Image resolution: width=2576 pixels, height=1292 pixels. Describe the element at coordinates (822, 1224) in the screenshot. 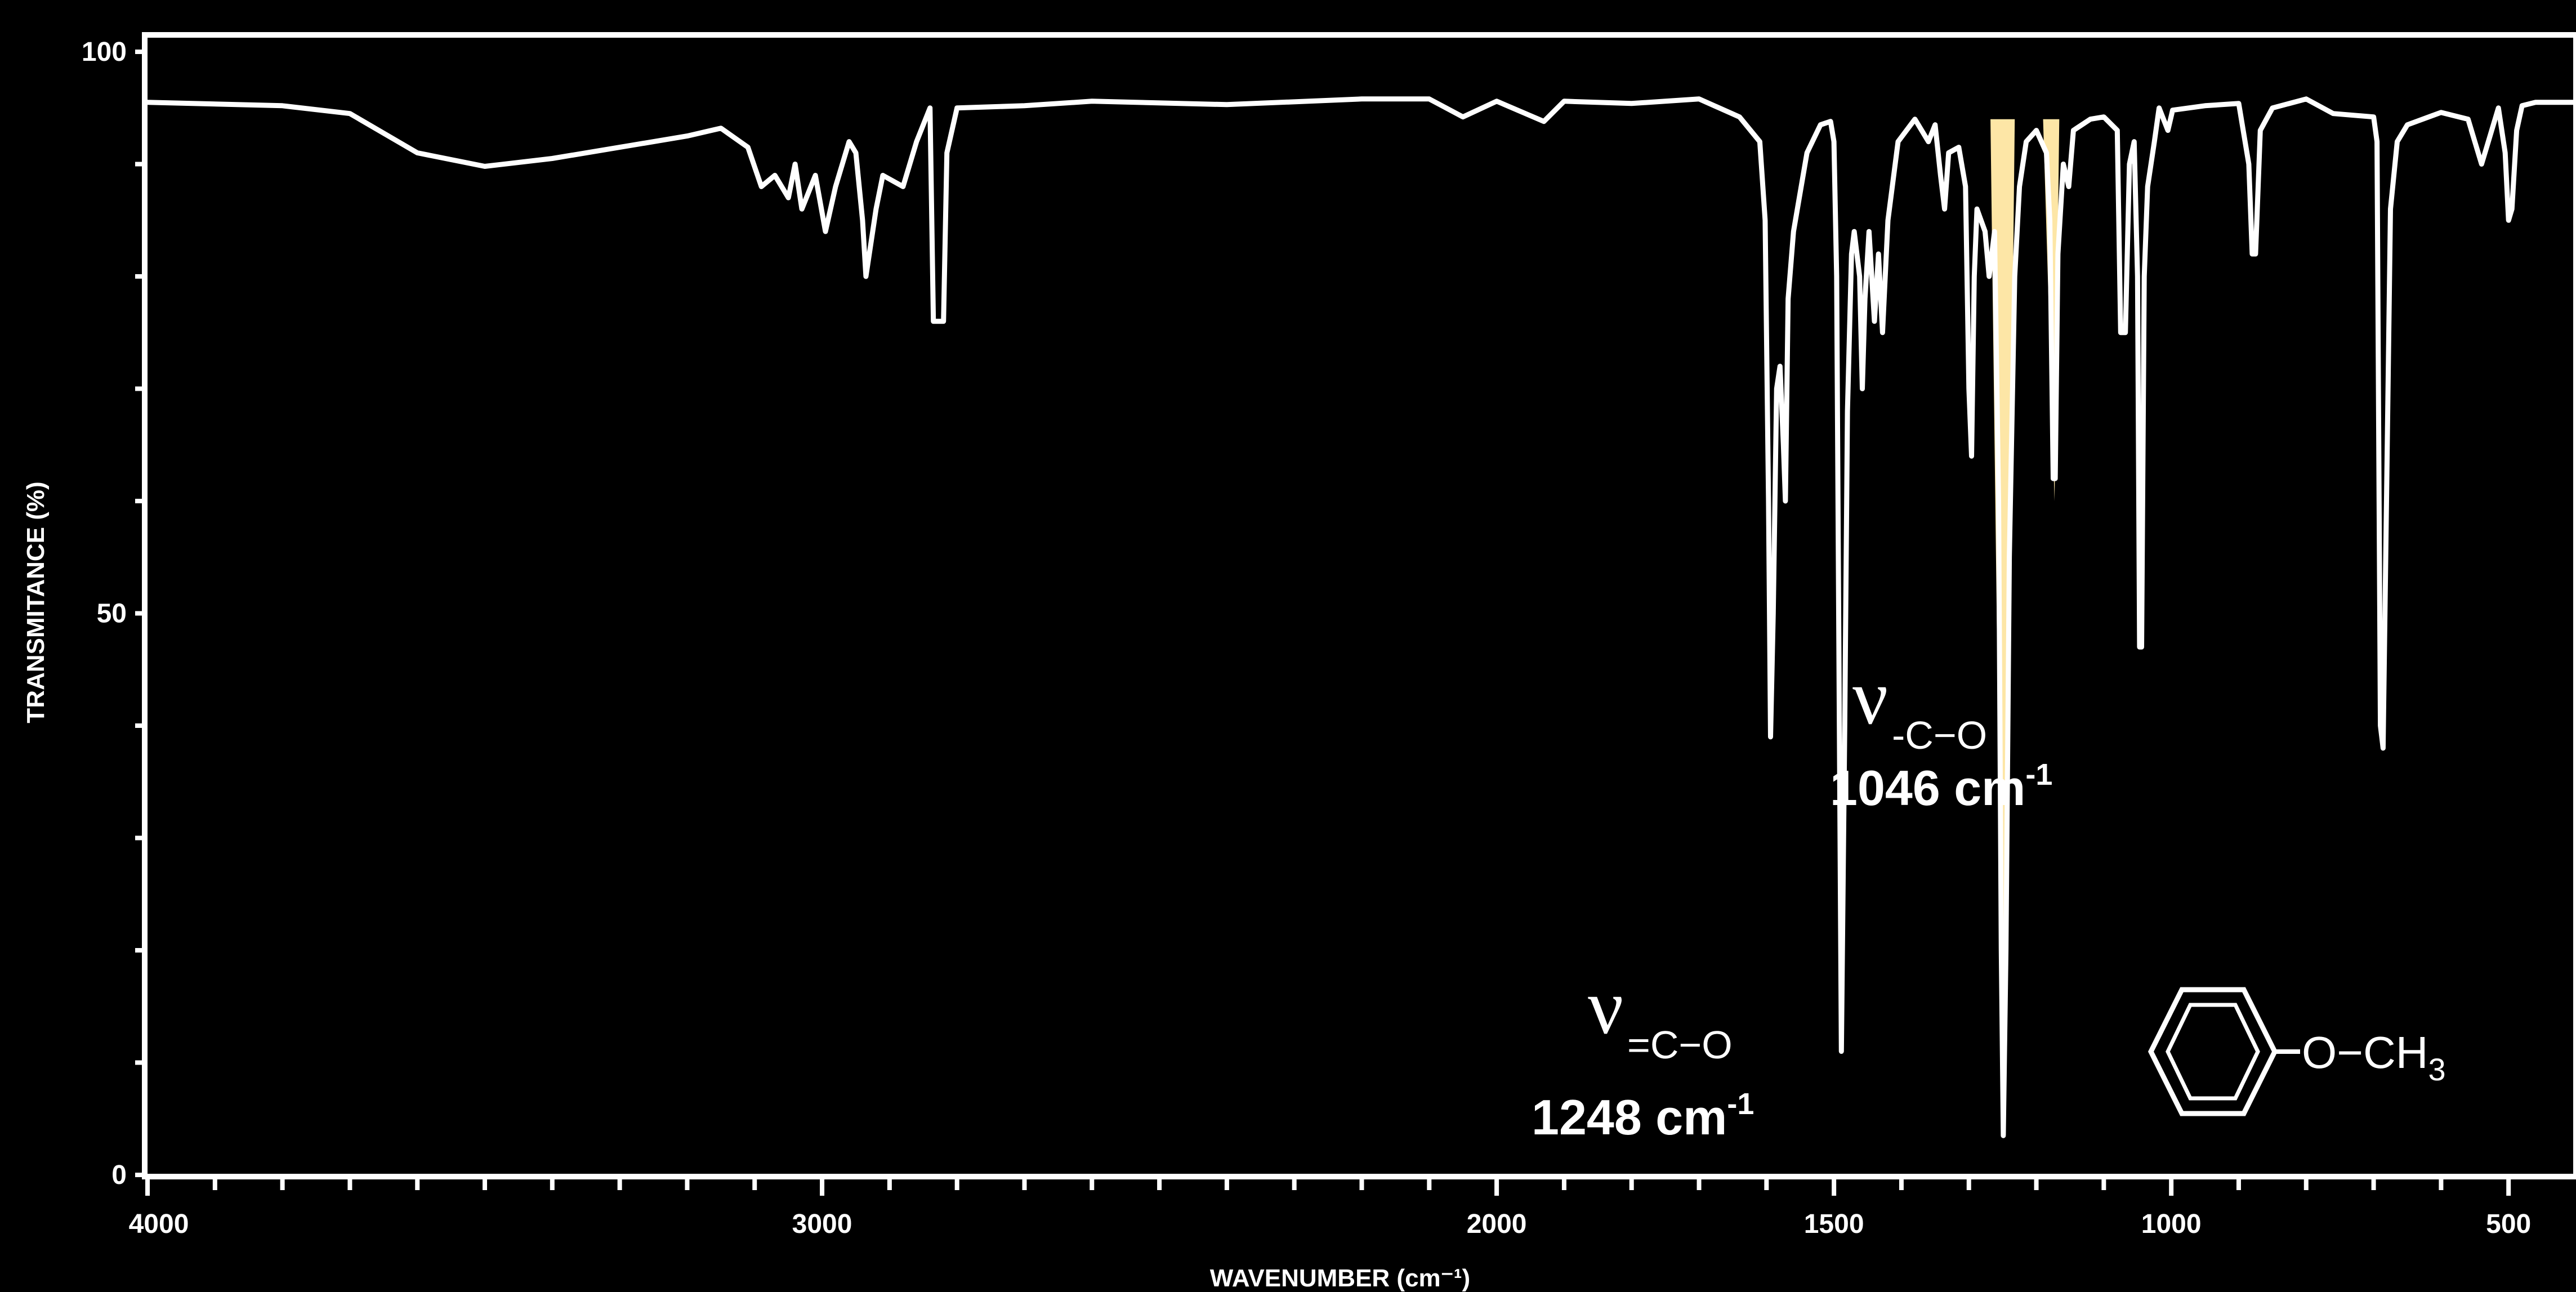

I see `x-tick-label: 3000` at that location.